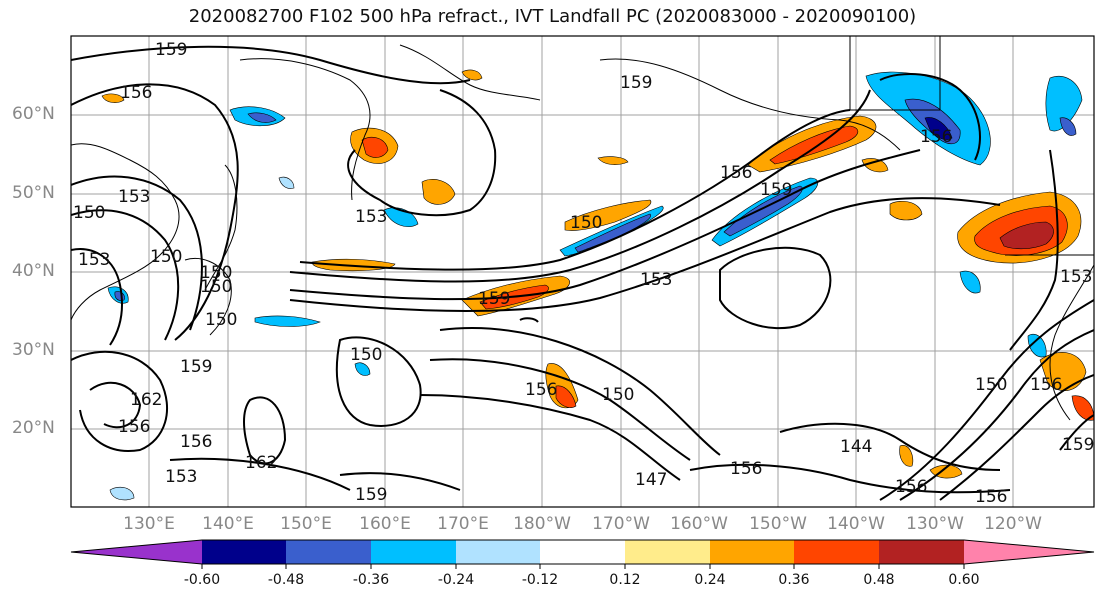  What do you see at coordinates (710, 580) in the screenshot?
I see `colorbar-label: 0.24` at bounding box center [710, 580].